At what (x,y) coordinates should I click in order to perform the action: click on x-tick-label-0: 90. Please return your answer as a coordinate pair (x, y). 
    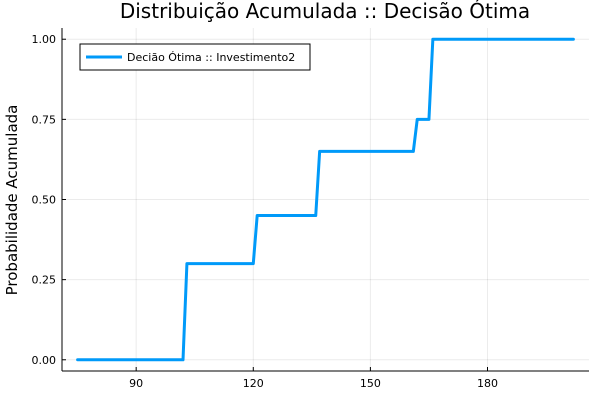
    Looking at the image, I should click on (136, 383).